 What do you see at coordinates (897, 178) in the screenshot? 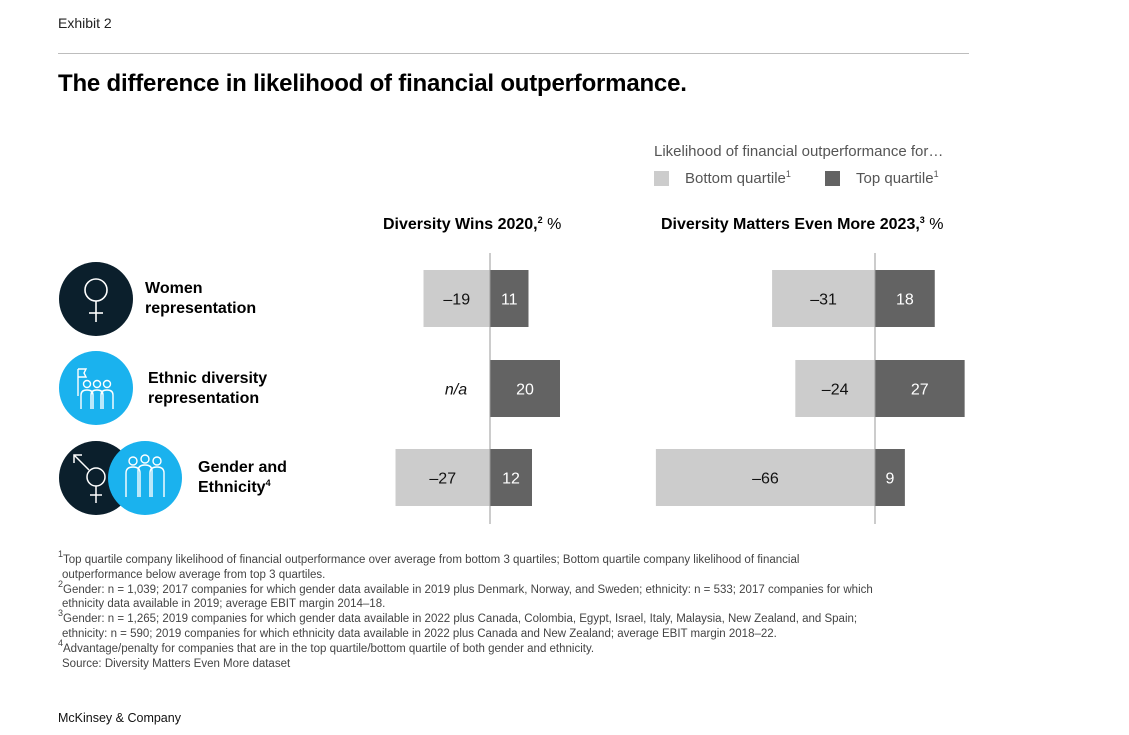
I see `legend-label-top: Top quartile1` at bounding box center [897, 178].